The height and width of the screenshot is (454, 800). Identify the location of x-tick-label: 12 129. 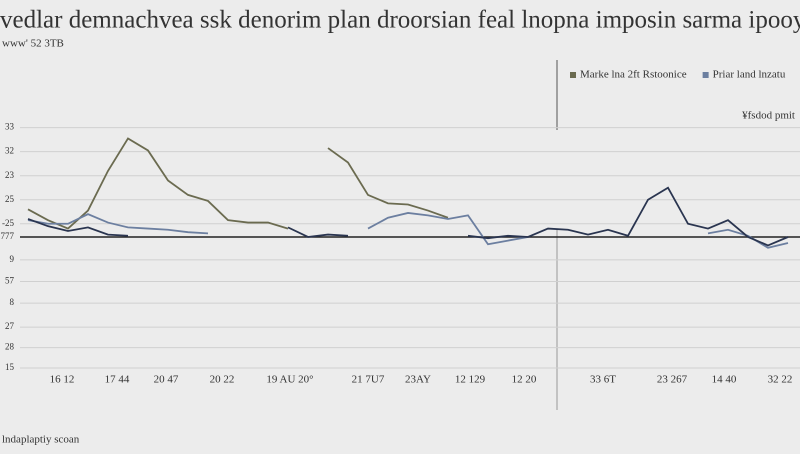
(470, 380).